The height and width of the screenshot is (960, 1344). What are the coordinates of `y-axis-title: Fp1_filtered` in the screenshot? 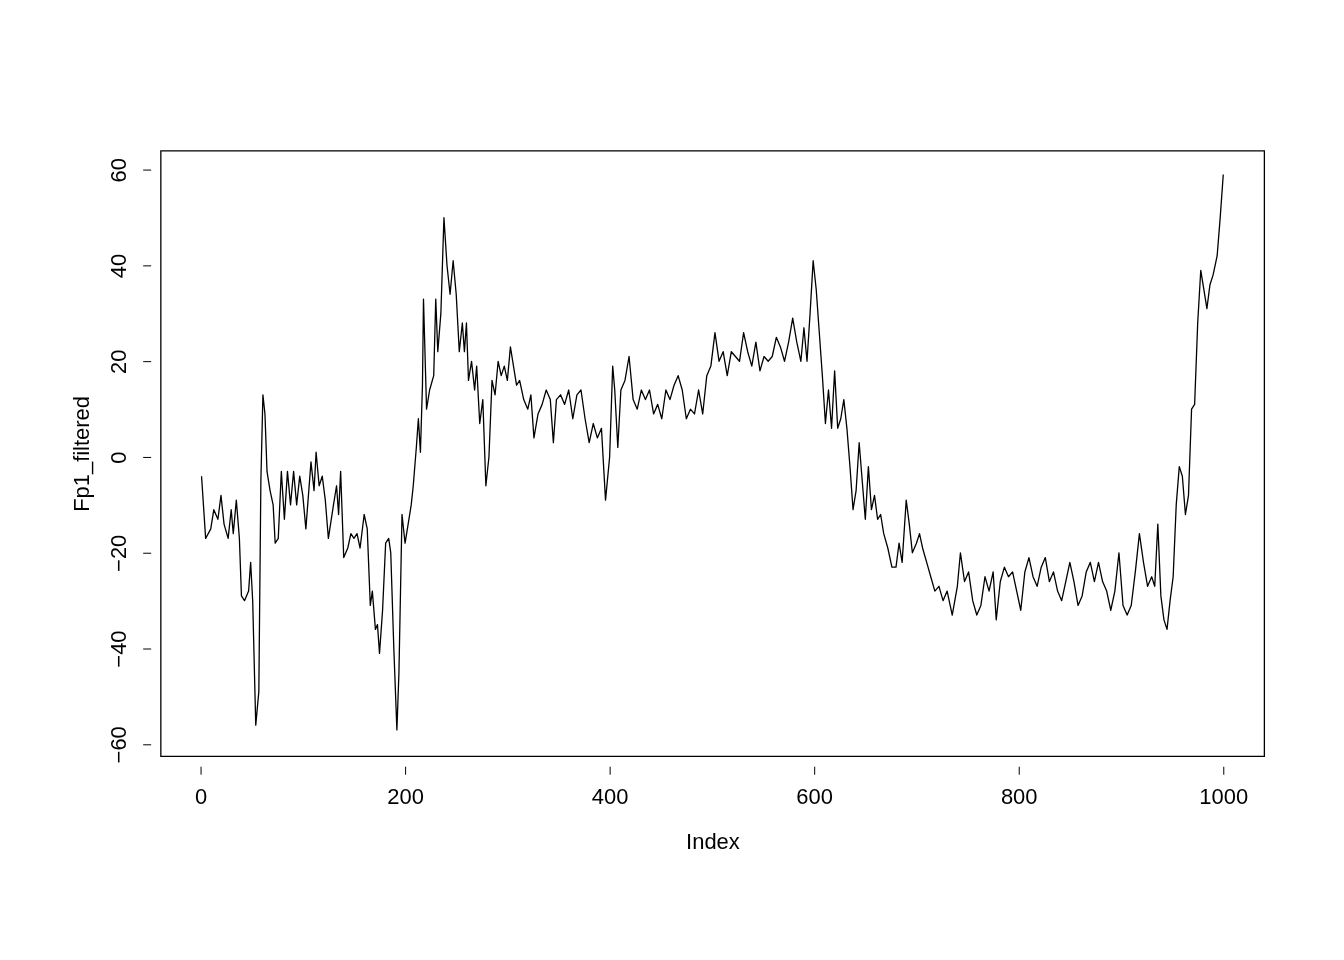 It's located at (82, 454).